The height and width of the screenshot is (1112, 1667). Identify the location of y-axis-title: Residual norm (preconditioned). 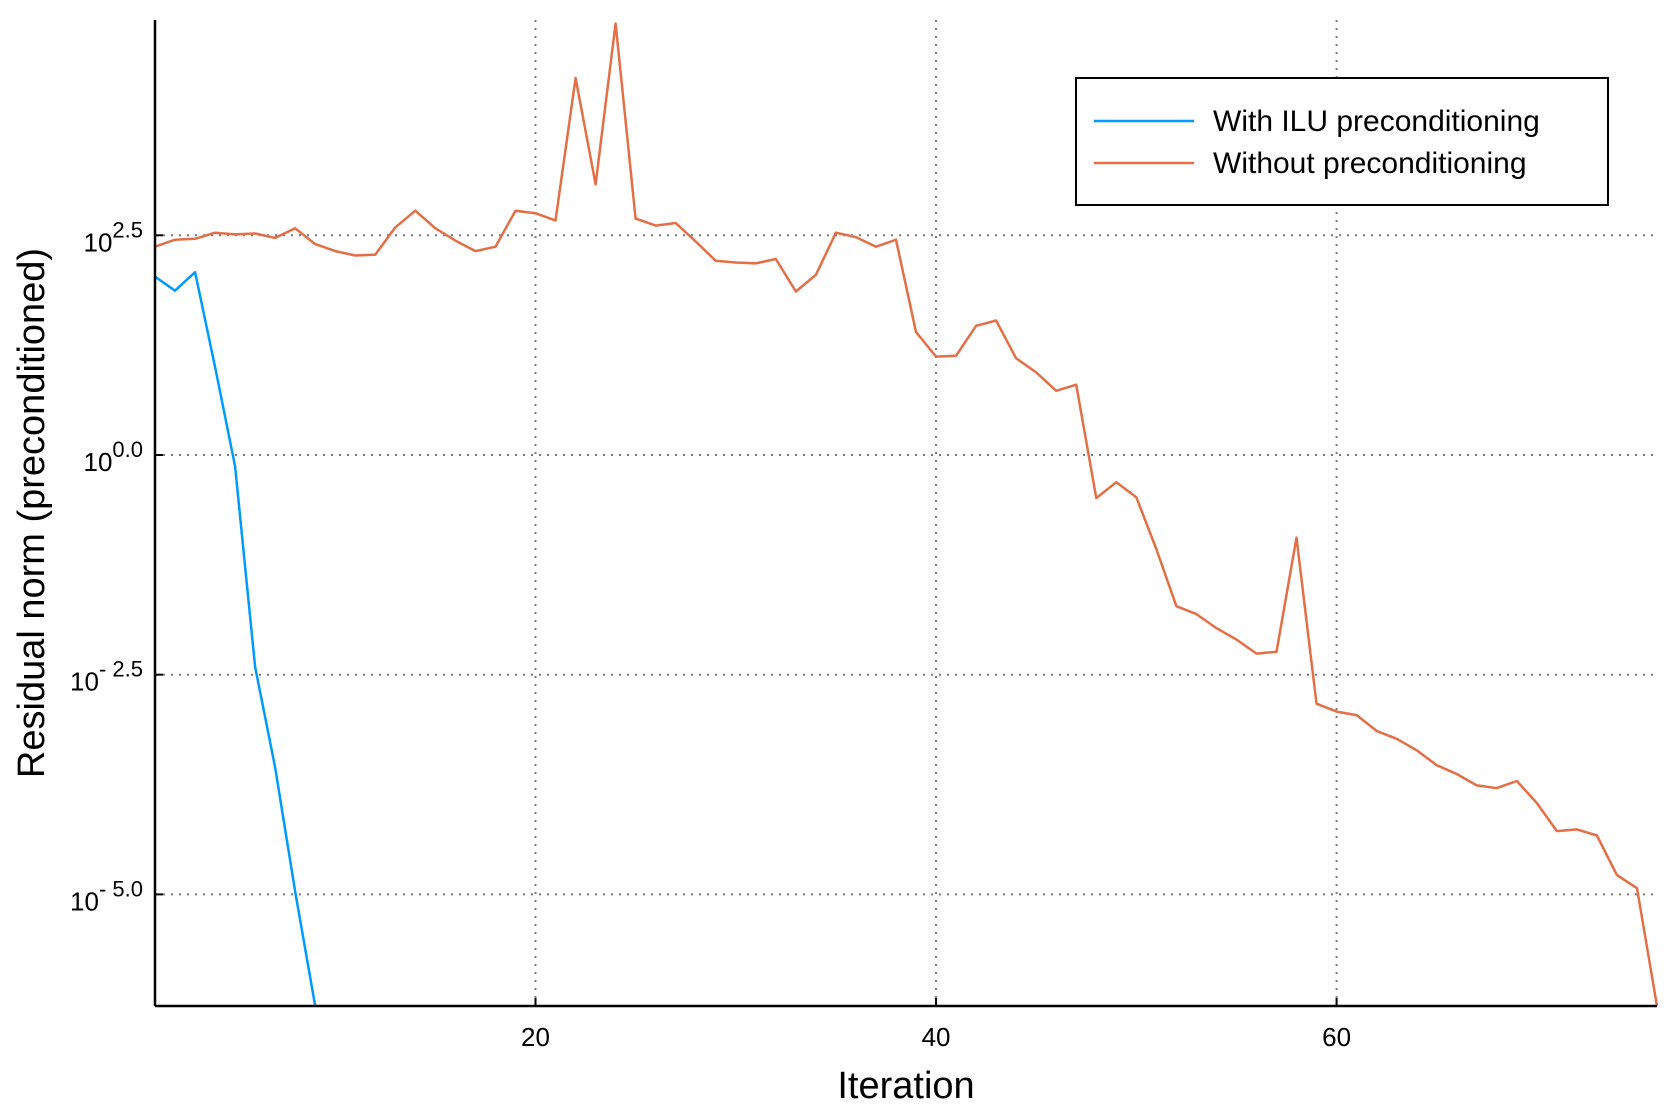
(32, 513).